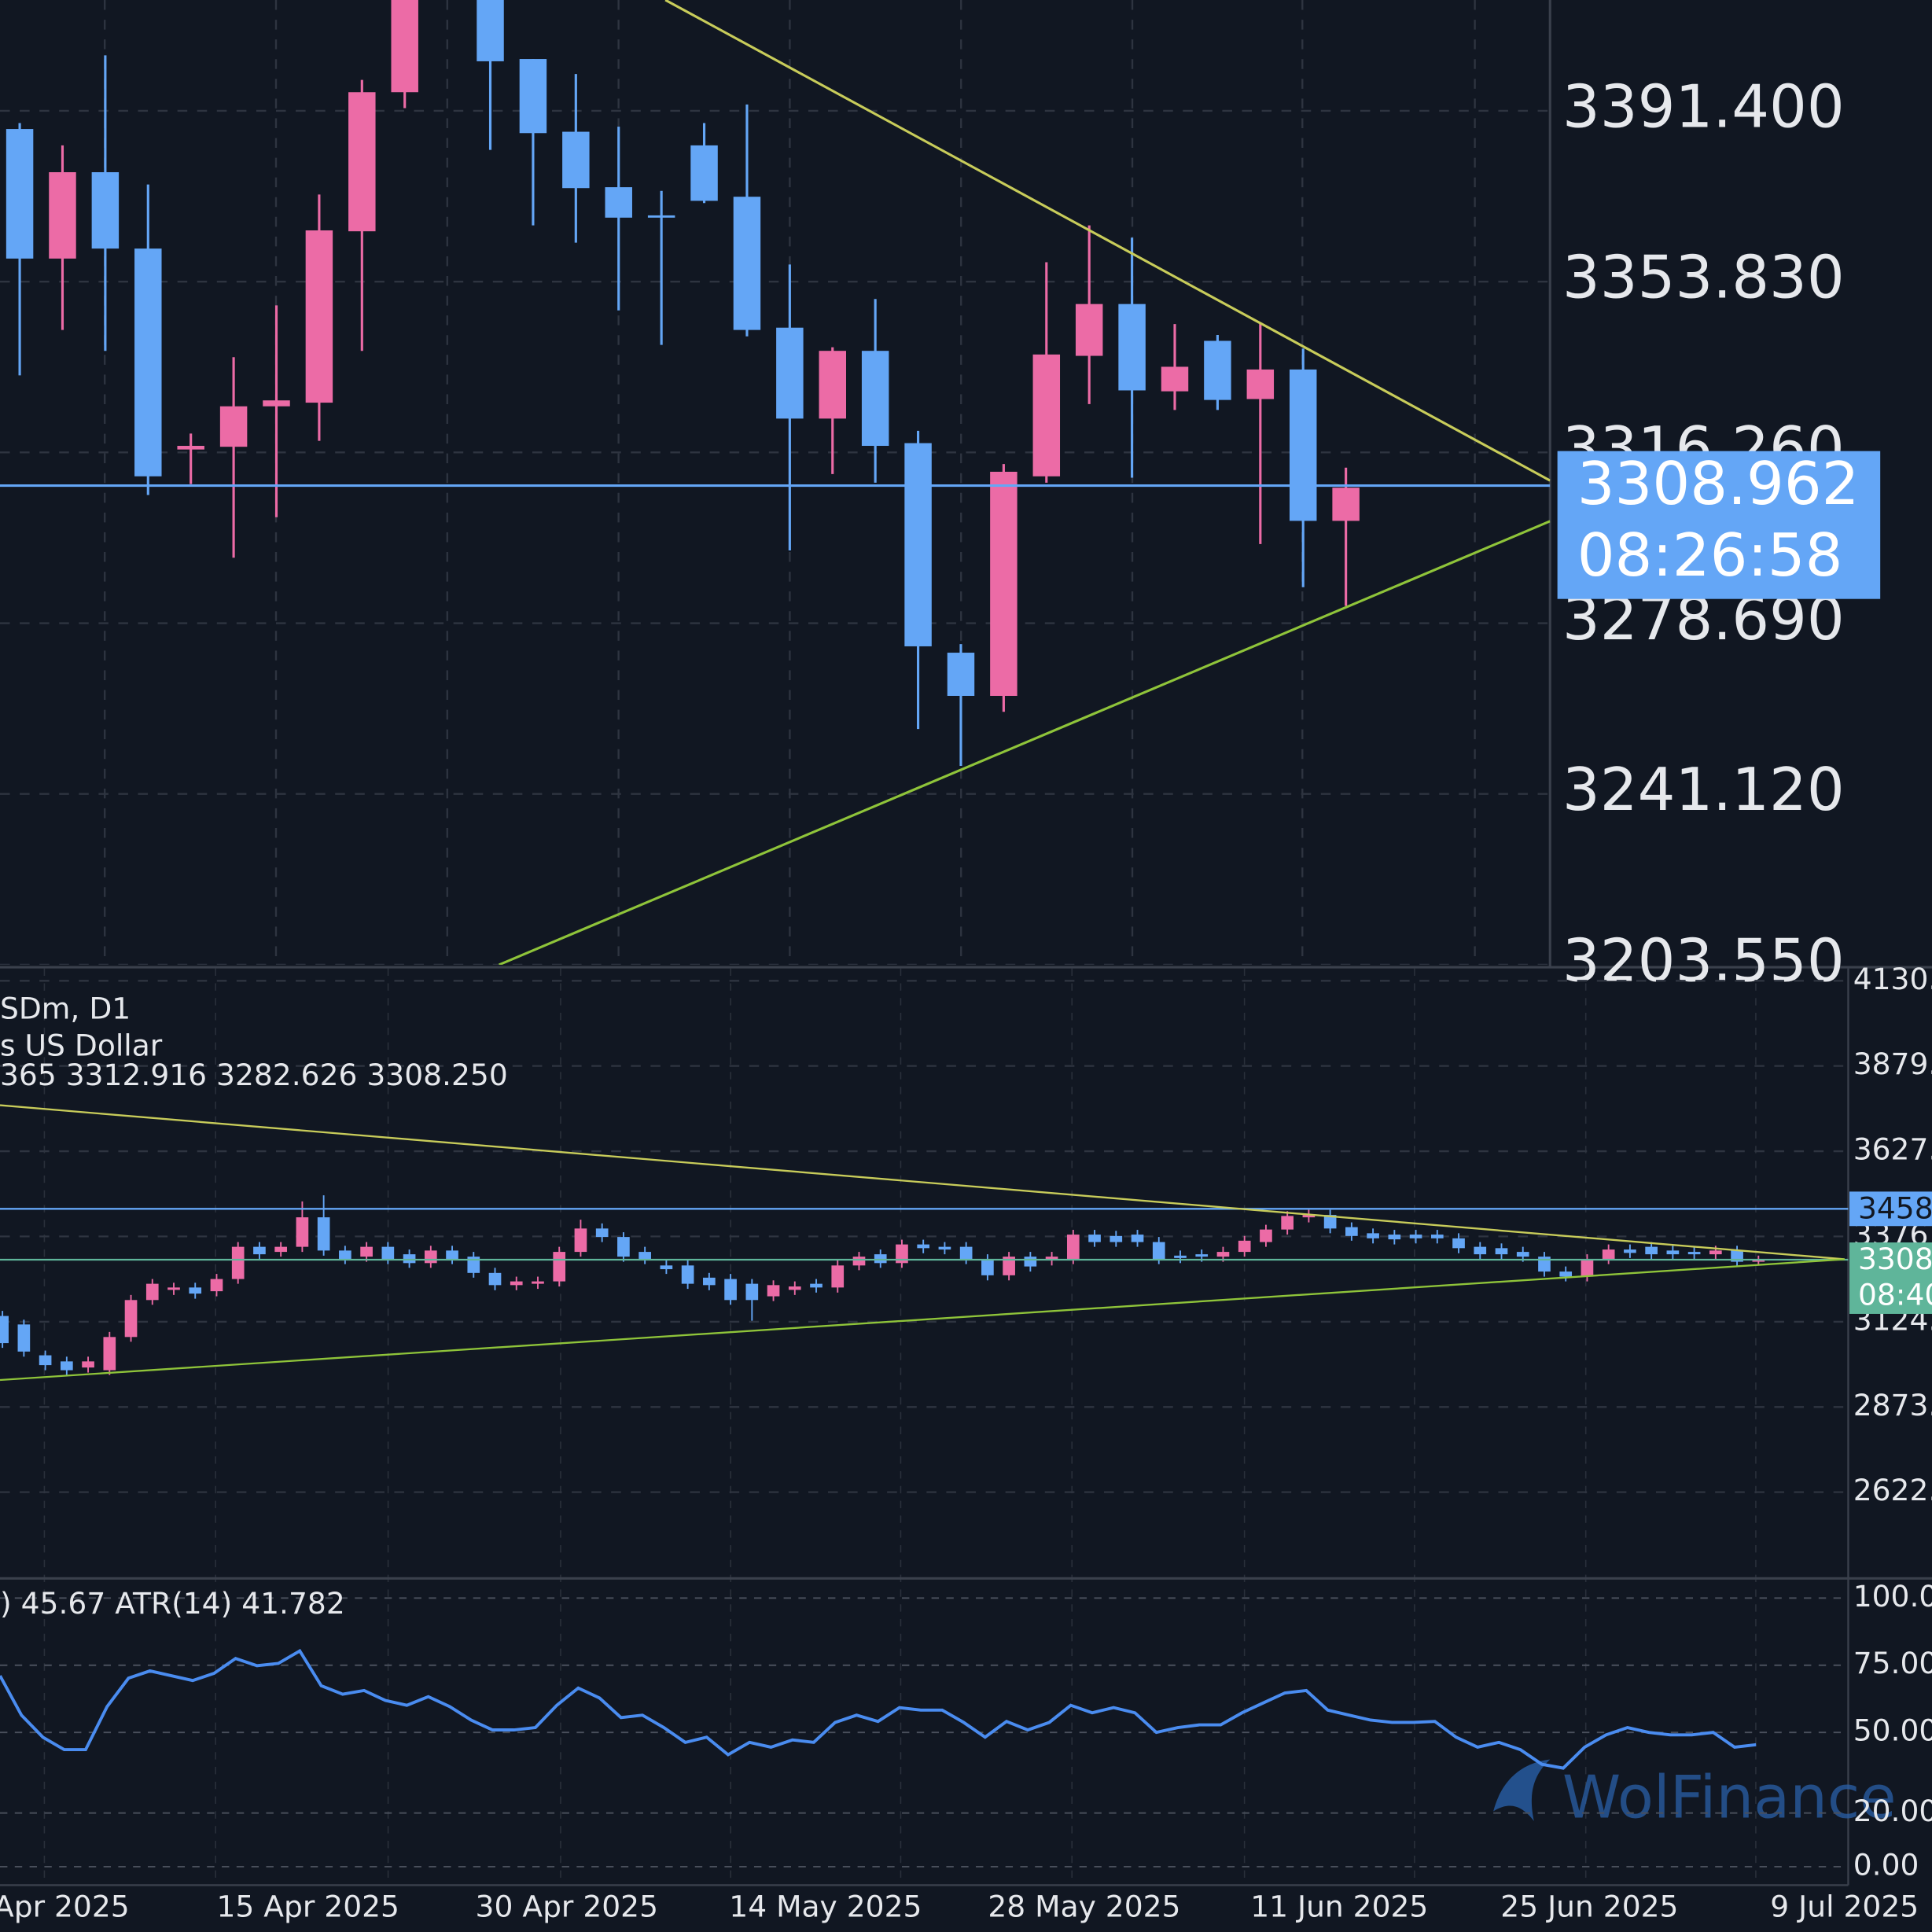 This screenshot has height=1932, width=1932. Describe the element at coordinates (878, 1709) in the screenshot. I see `indicator-line` at that location.